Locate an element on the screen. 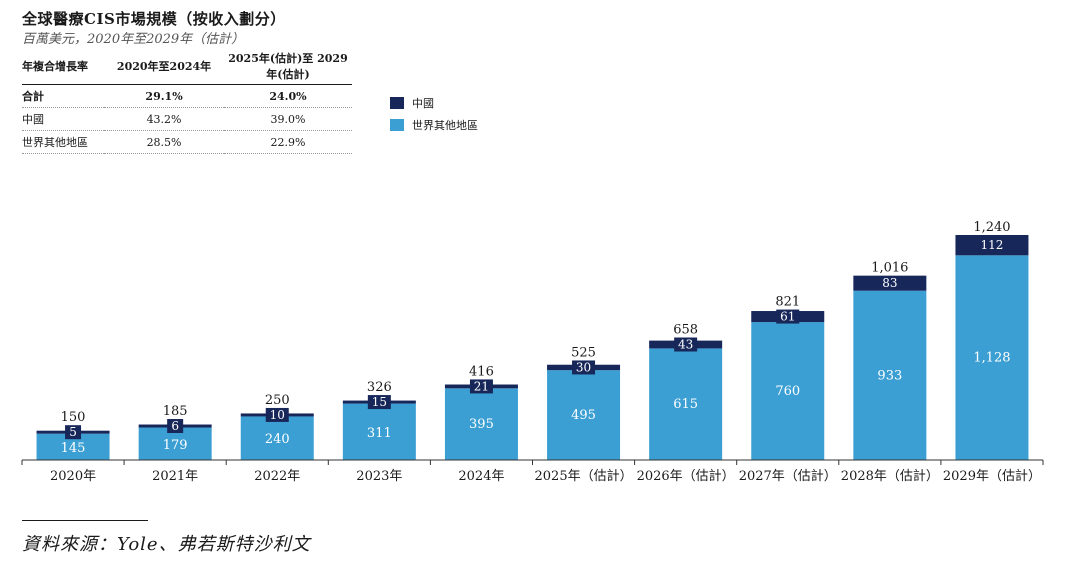 The image size is (1080, 563). bar-total-label: 1,240 is located at coordinates (991, 227).